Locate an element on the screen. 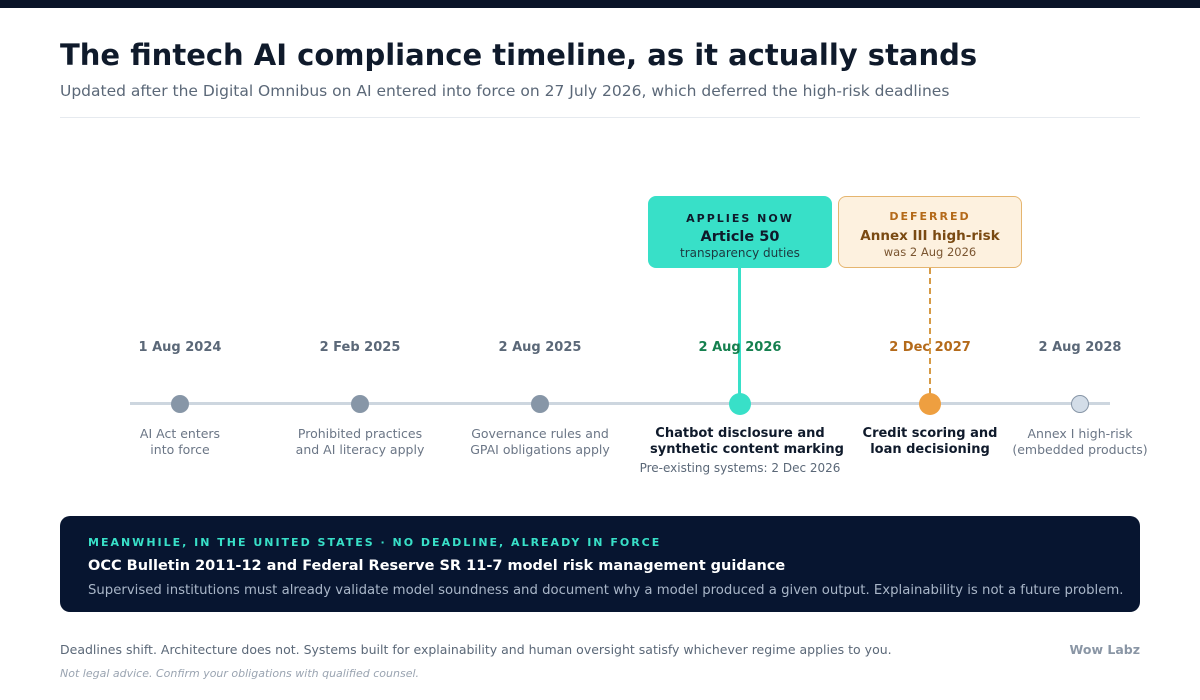  applies-now-connector is located at coordinates (739, 331).